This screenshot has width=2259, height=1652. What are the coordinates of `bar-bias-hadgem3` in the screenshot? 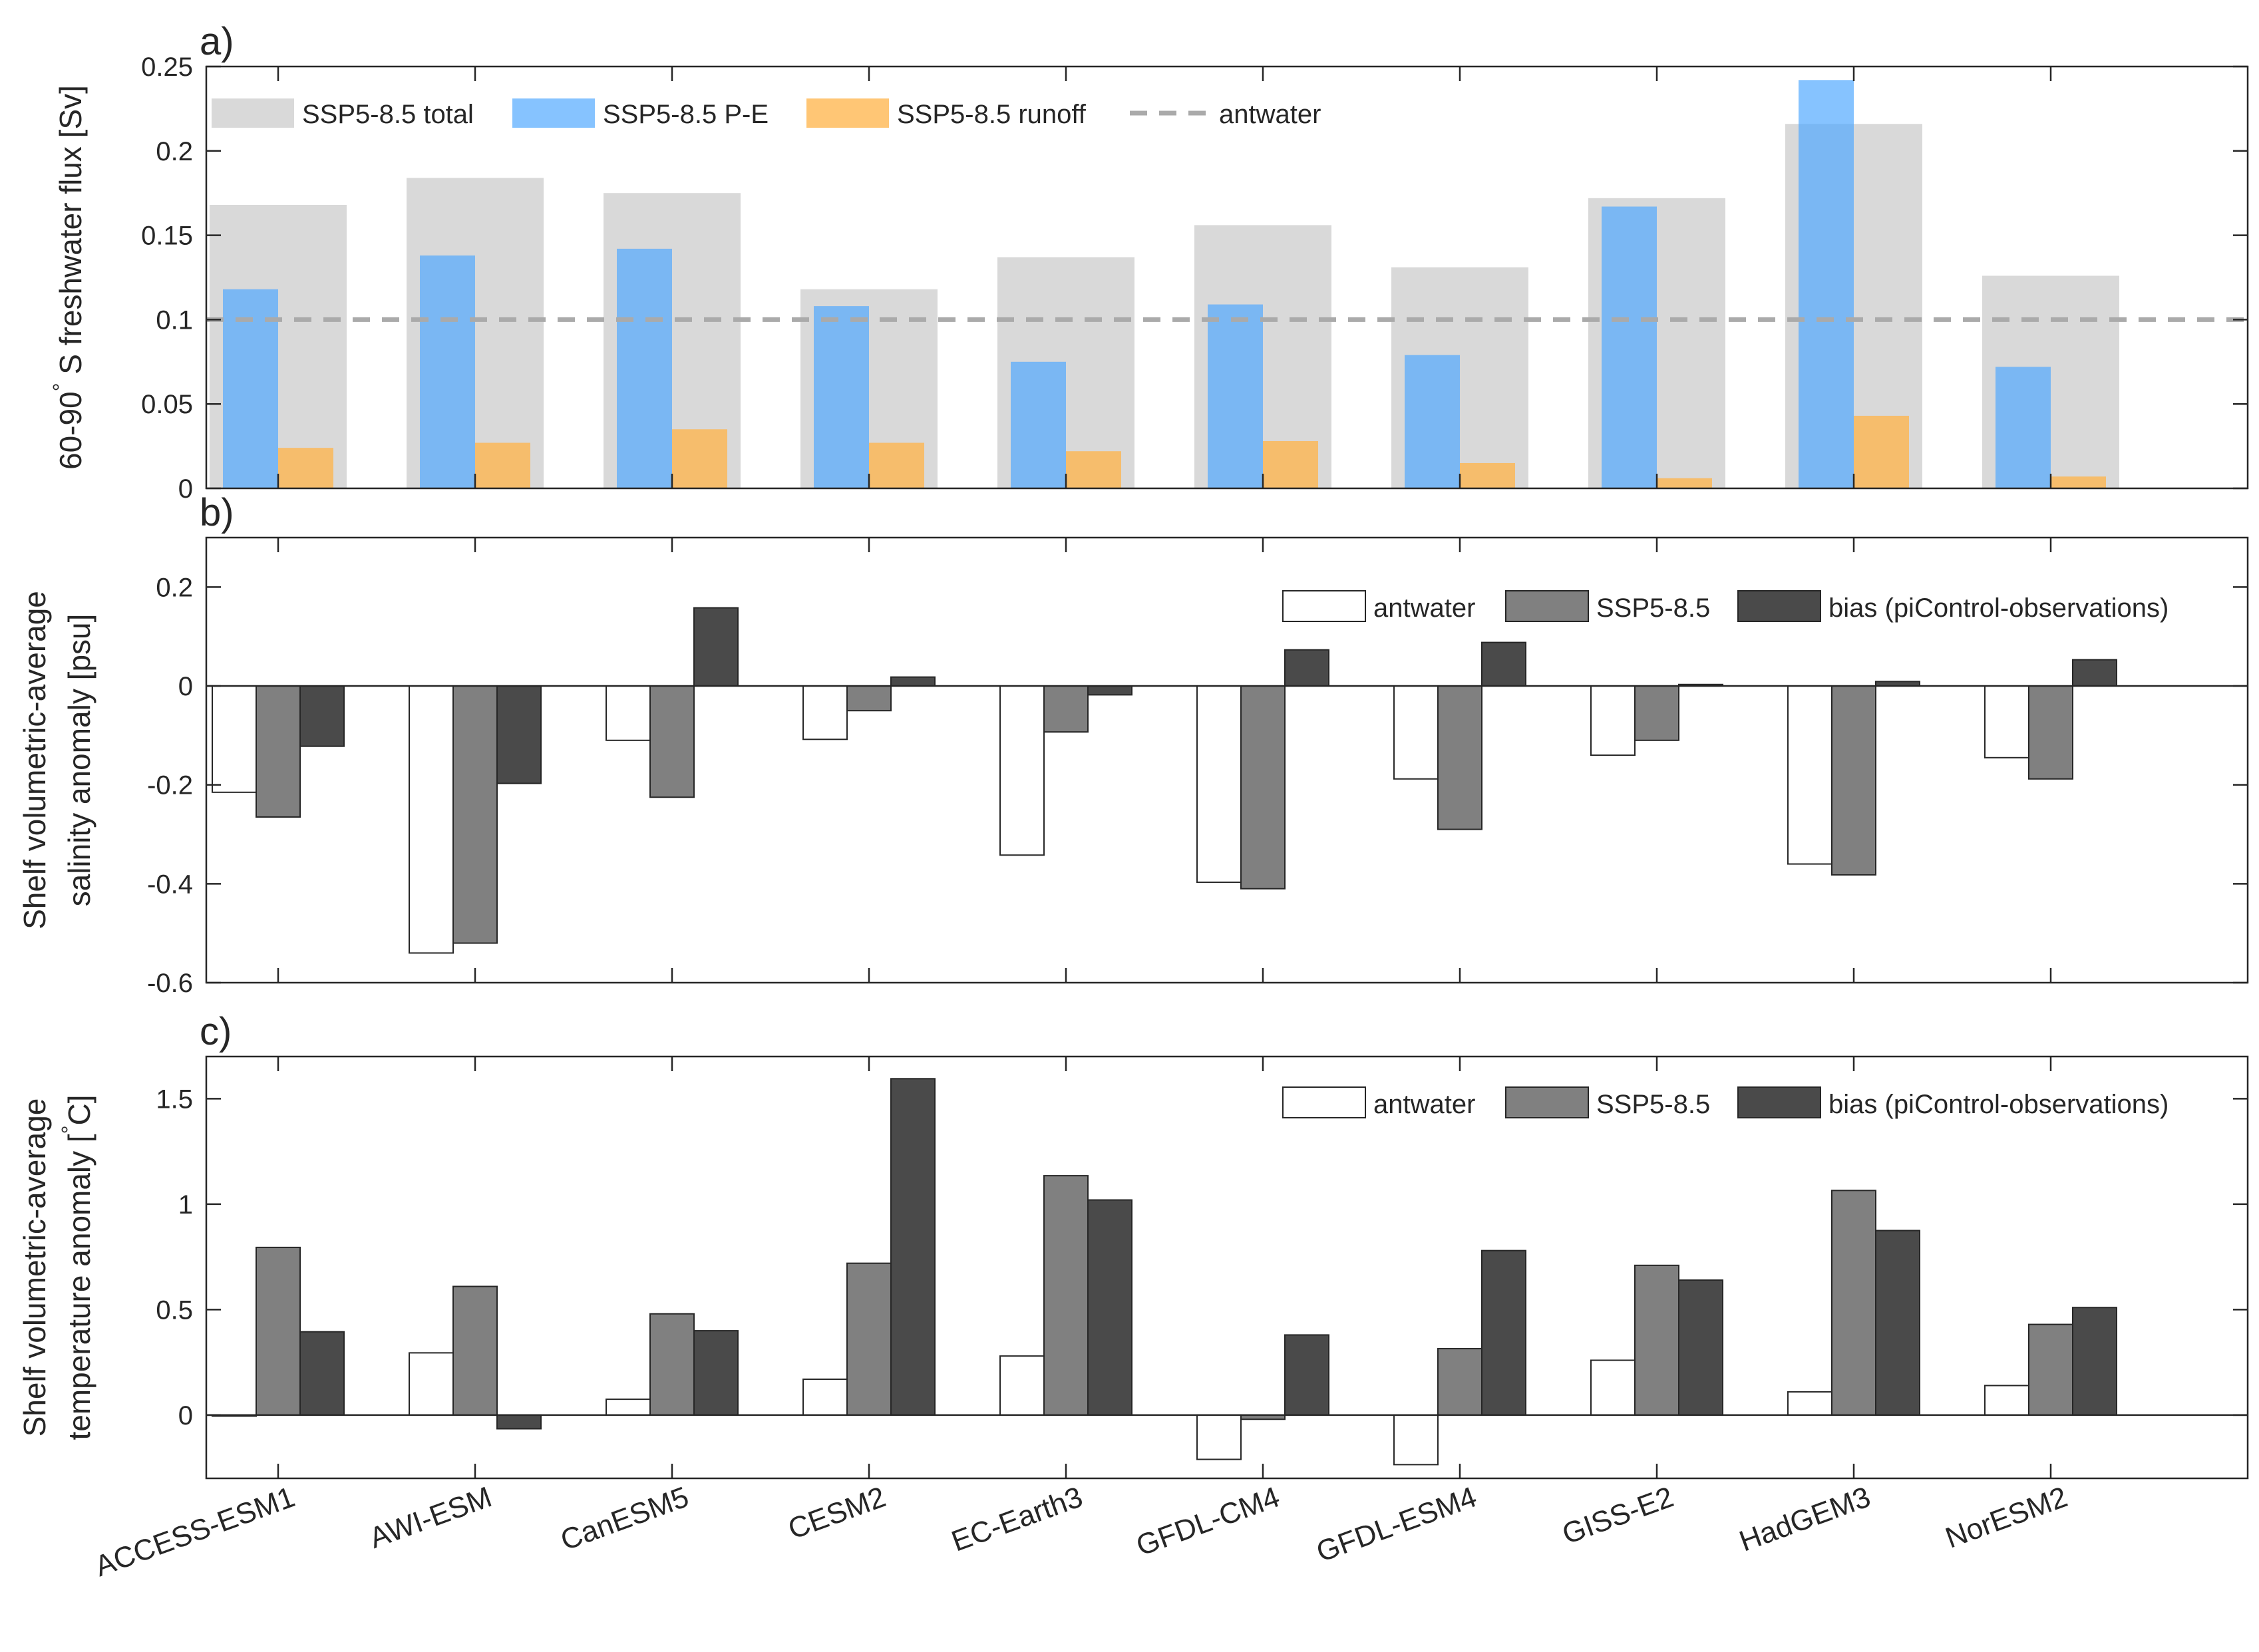 It's located at (1897, 1323).